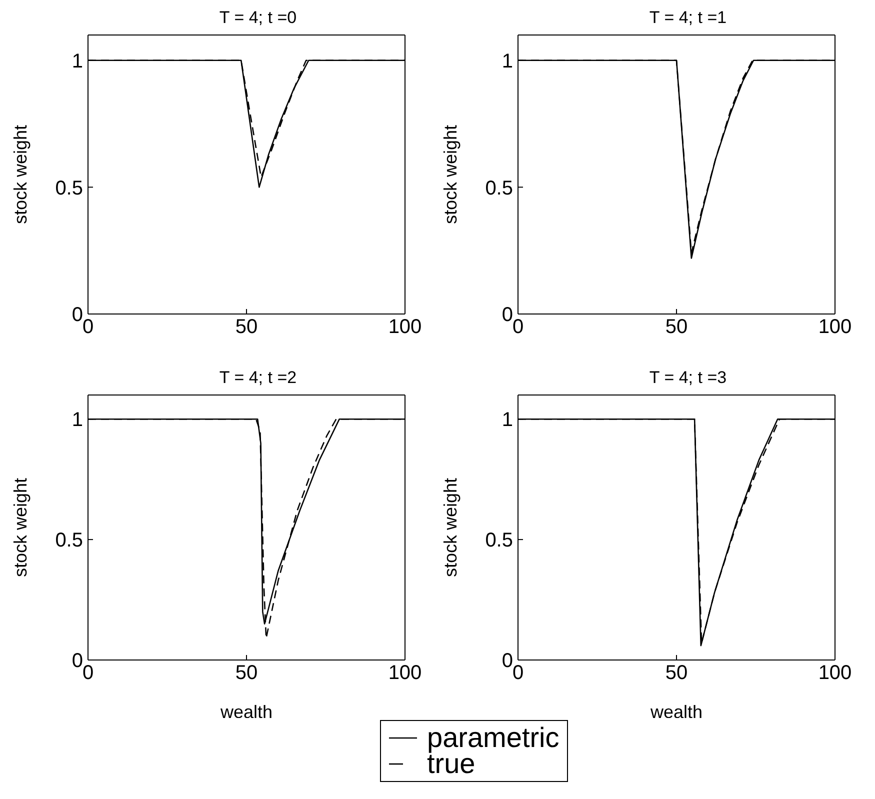 The width and height of the screenshot is (875, 799). Describe the element at coordinates (688, 378) in the screenshot. I see `chart-title: T = 4; t =3` at that location.